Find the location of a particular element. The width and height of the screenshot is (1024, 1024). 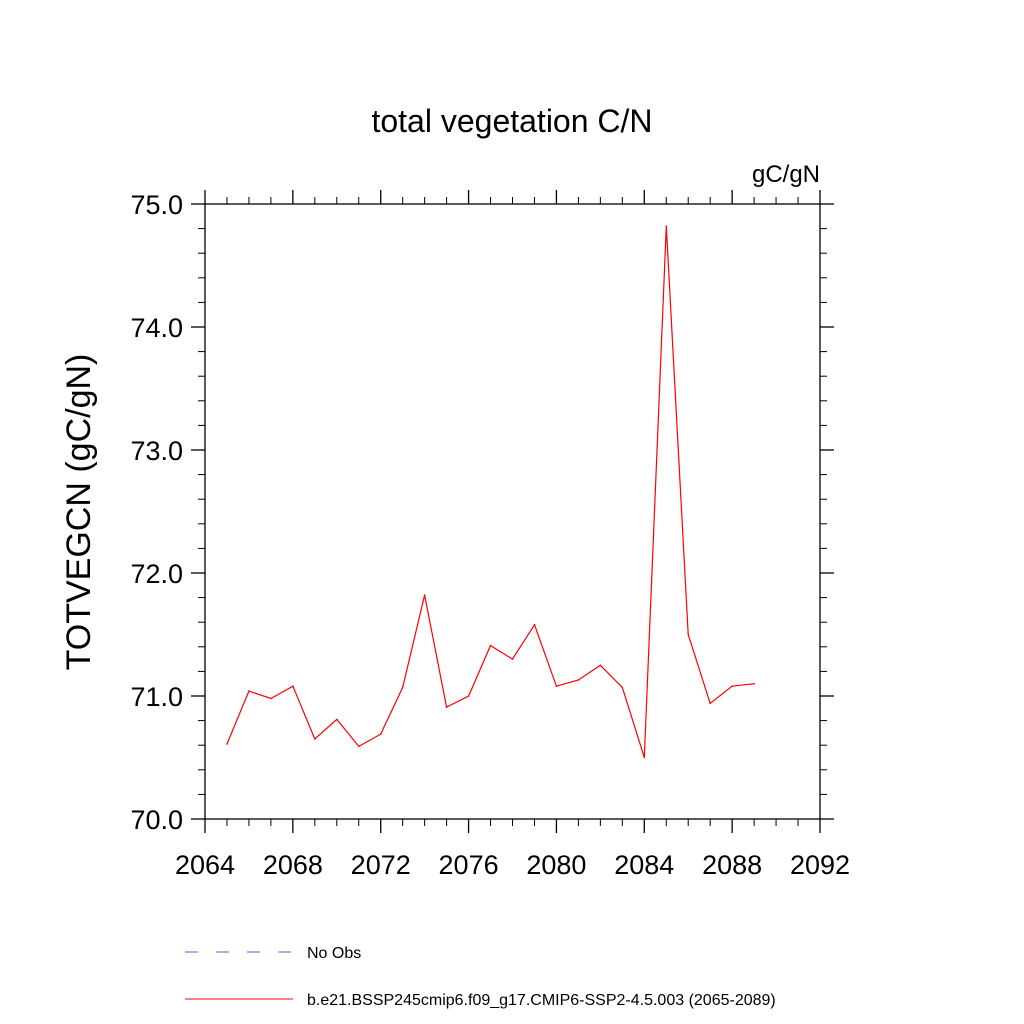

x-tick-label: 2068 is located at coordinates (293, 865).